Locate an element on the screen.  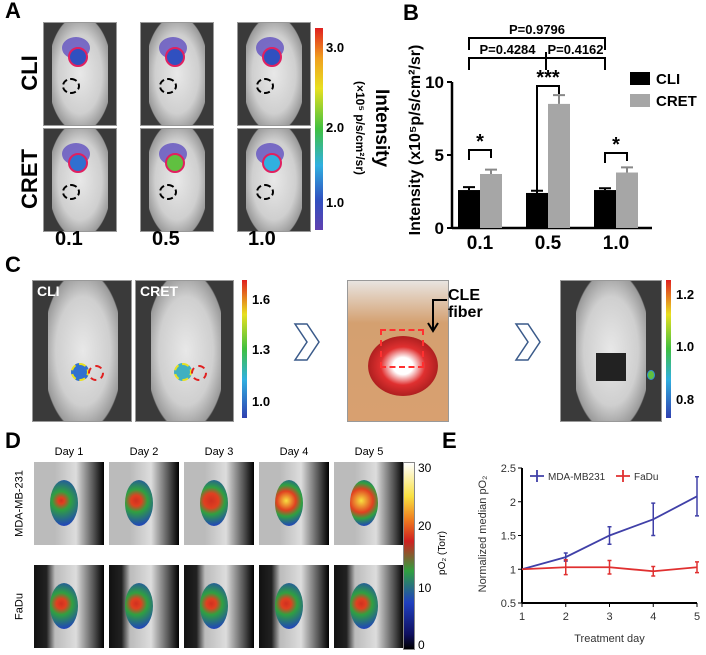
cle-fiber-label: CLE fiber is located at coordinates (465, 304).